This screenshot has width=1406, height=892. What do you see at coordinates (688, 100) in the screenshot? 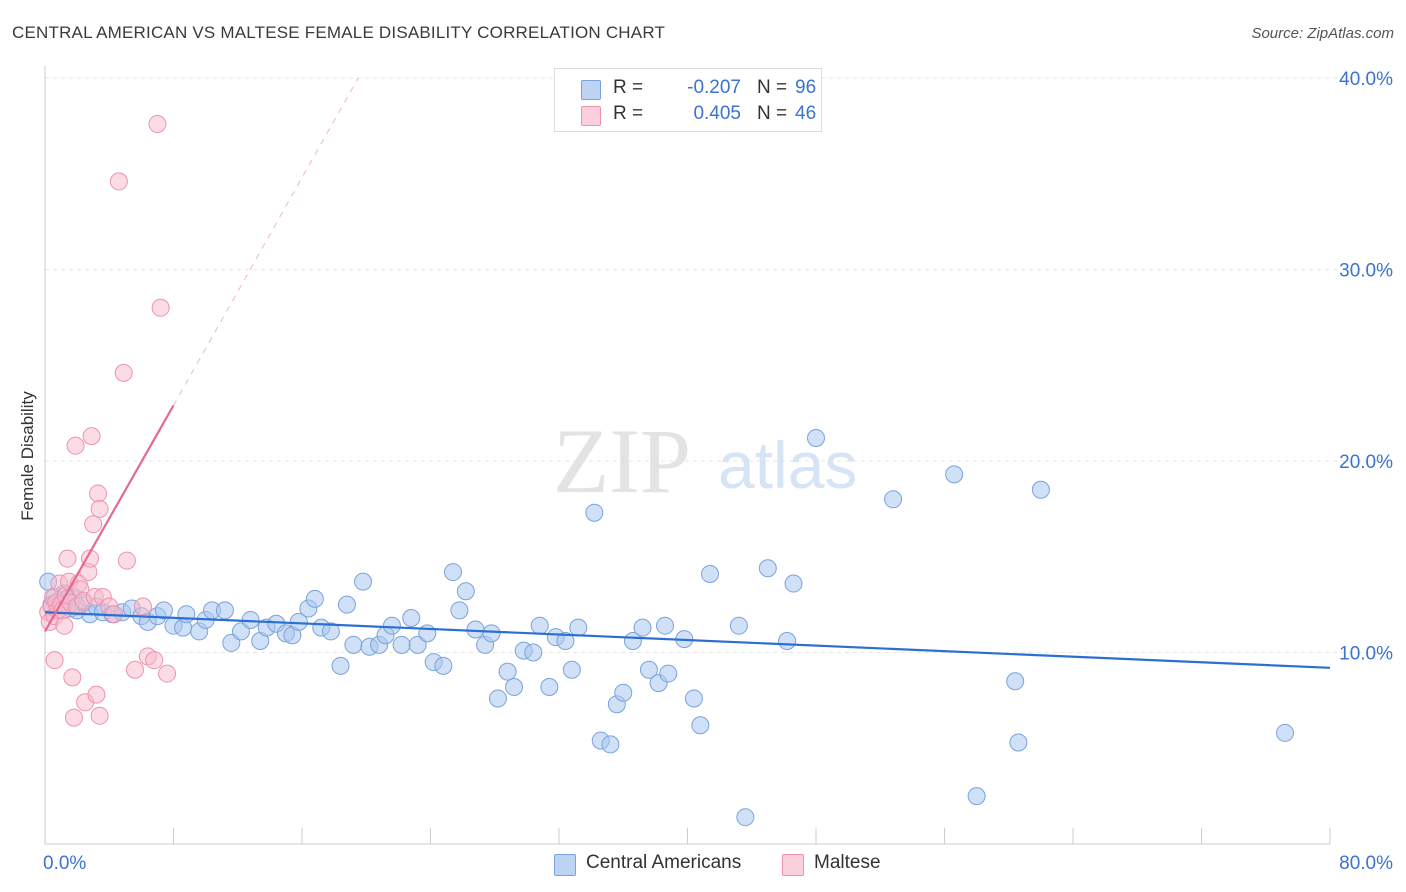
I see `correlation-legend: R = -0.207 N = 96 R = 0.405 N = 46` at bounding box center [688, 100].